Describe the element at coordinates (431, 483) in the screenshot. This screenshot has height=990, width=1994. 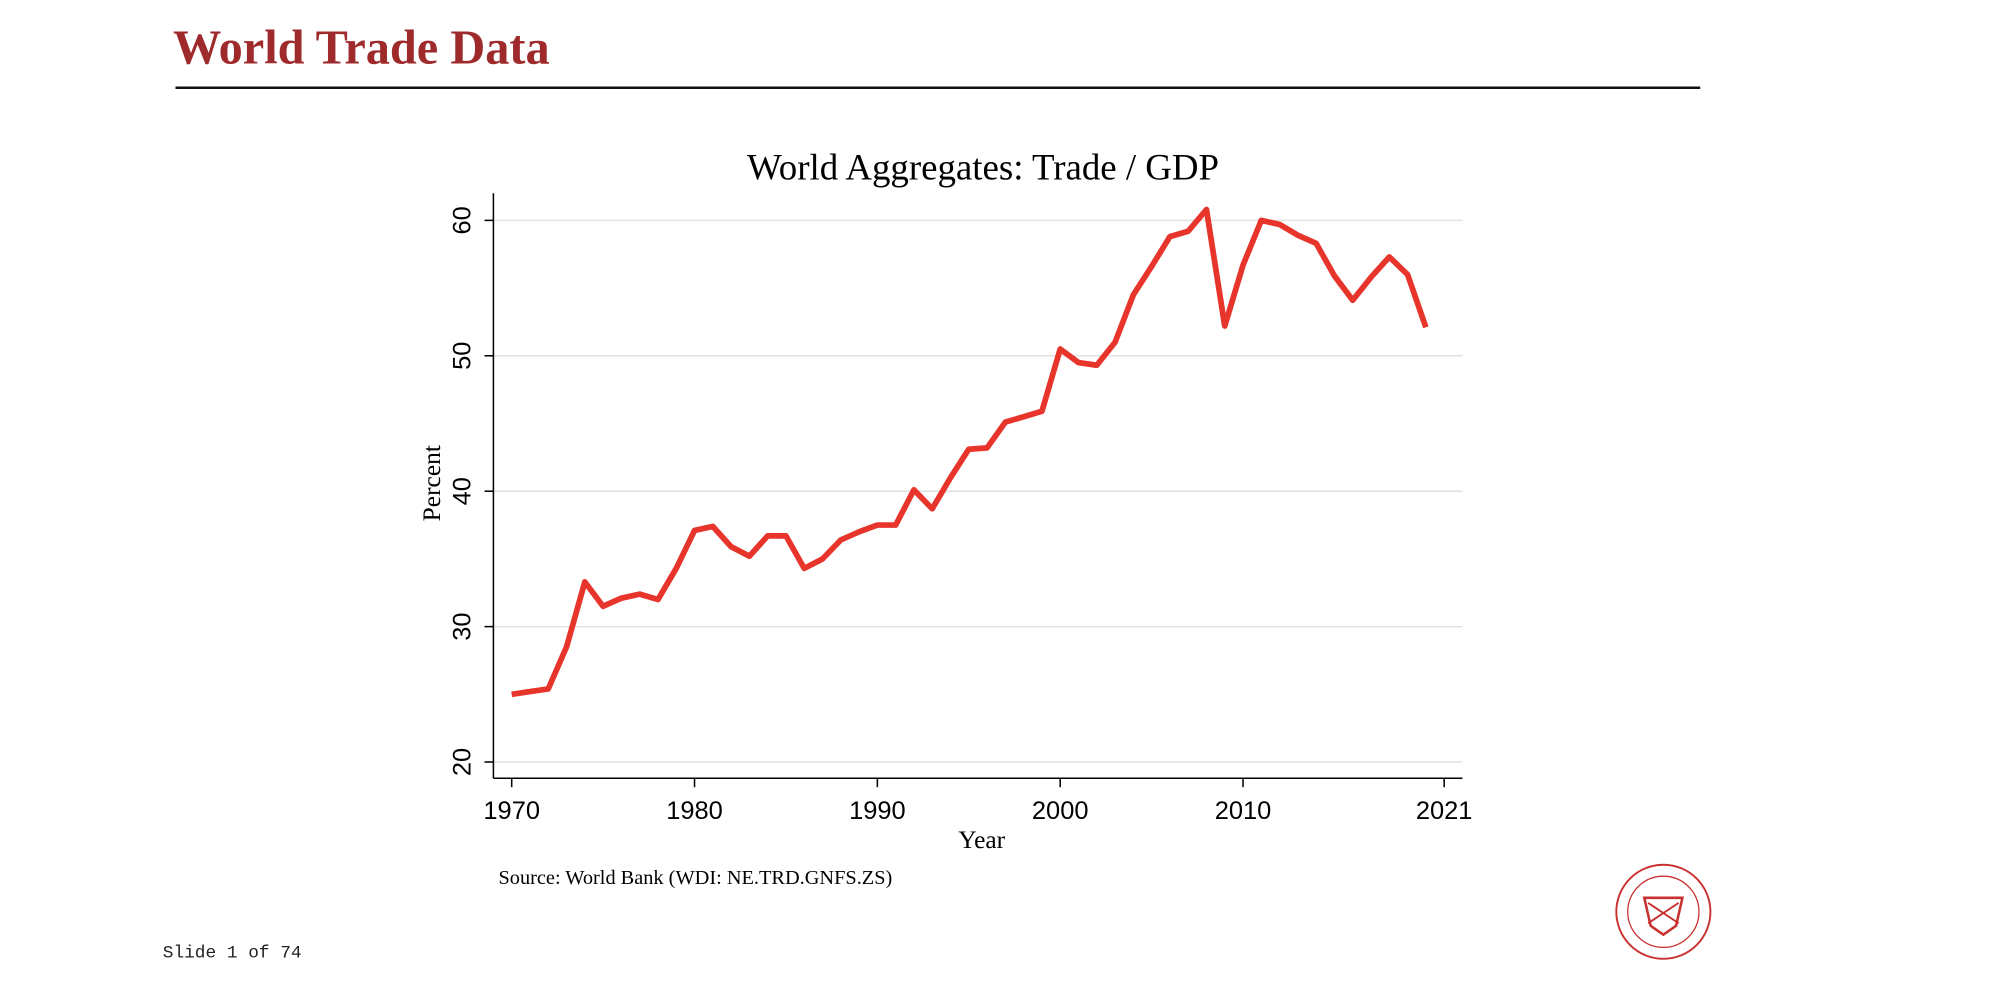
I see `y-axis-label: Percent` at that location.